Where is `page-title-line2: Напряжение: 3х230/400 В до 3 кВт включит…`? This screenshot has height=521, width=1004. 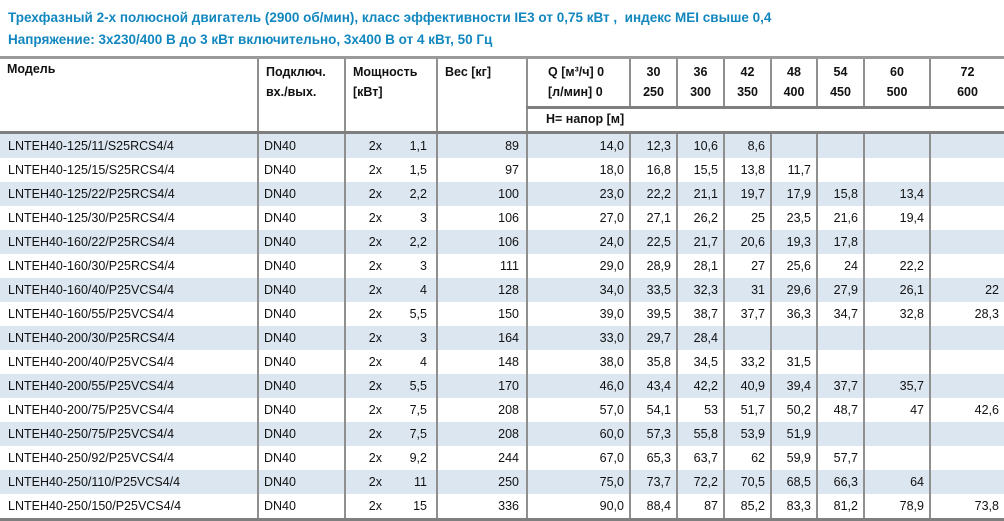
page-title-line2: Напряжение: 3х230/400 В до 3 кВт включит… is located at coordinates (250, 39).